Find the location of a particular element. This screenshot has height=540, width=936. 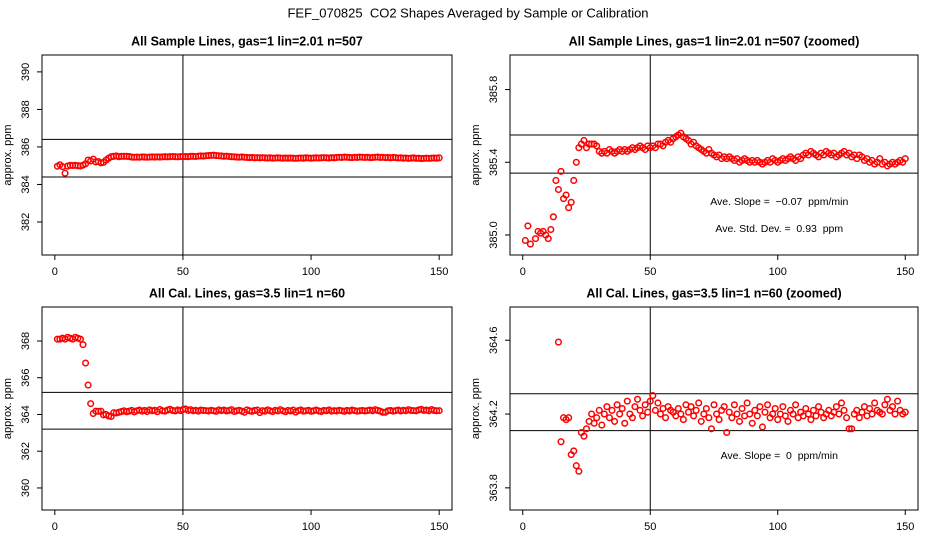

y-tick-label: 390 is located at coordinates (26, 72).